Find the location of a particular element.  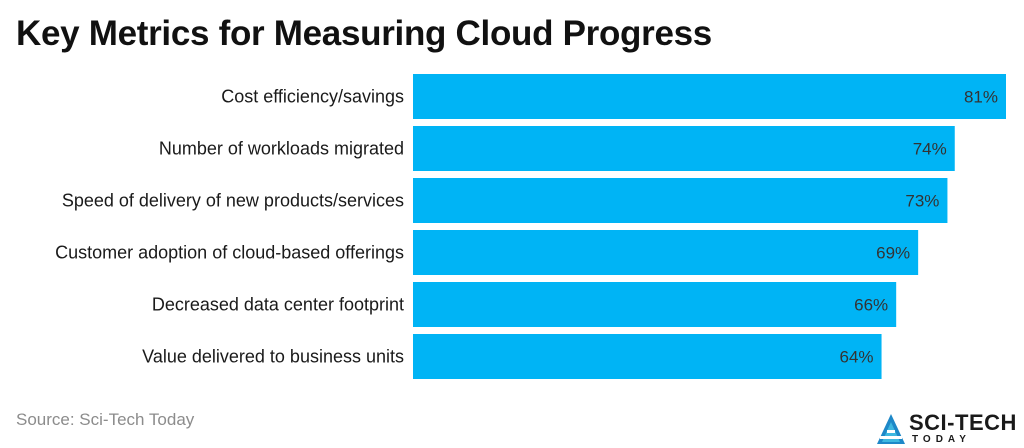

category-label-4: Decreased data center footprint is located at coordinates (278, 305).